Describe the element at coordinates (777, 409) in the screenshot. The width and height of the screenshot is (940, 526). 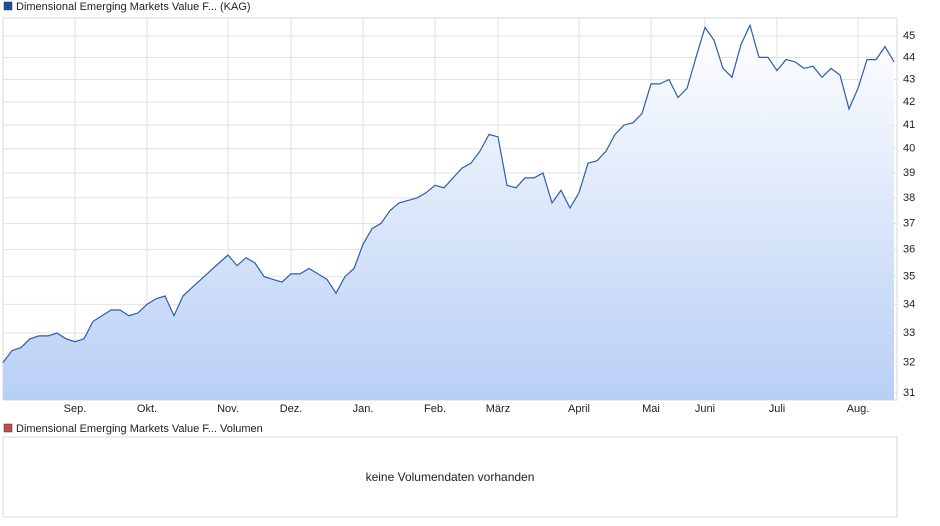
I see `x-tick-label: Juli` at that location.